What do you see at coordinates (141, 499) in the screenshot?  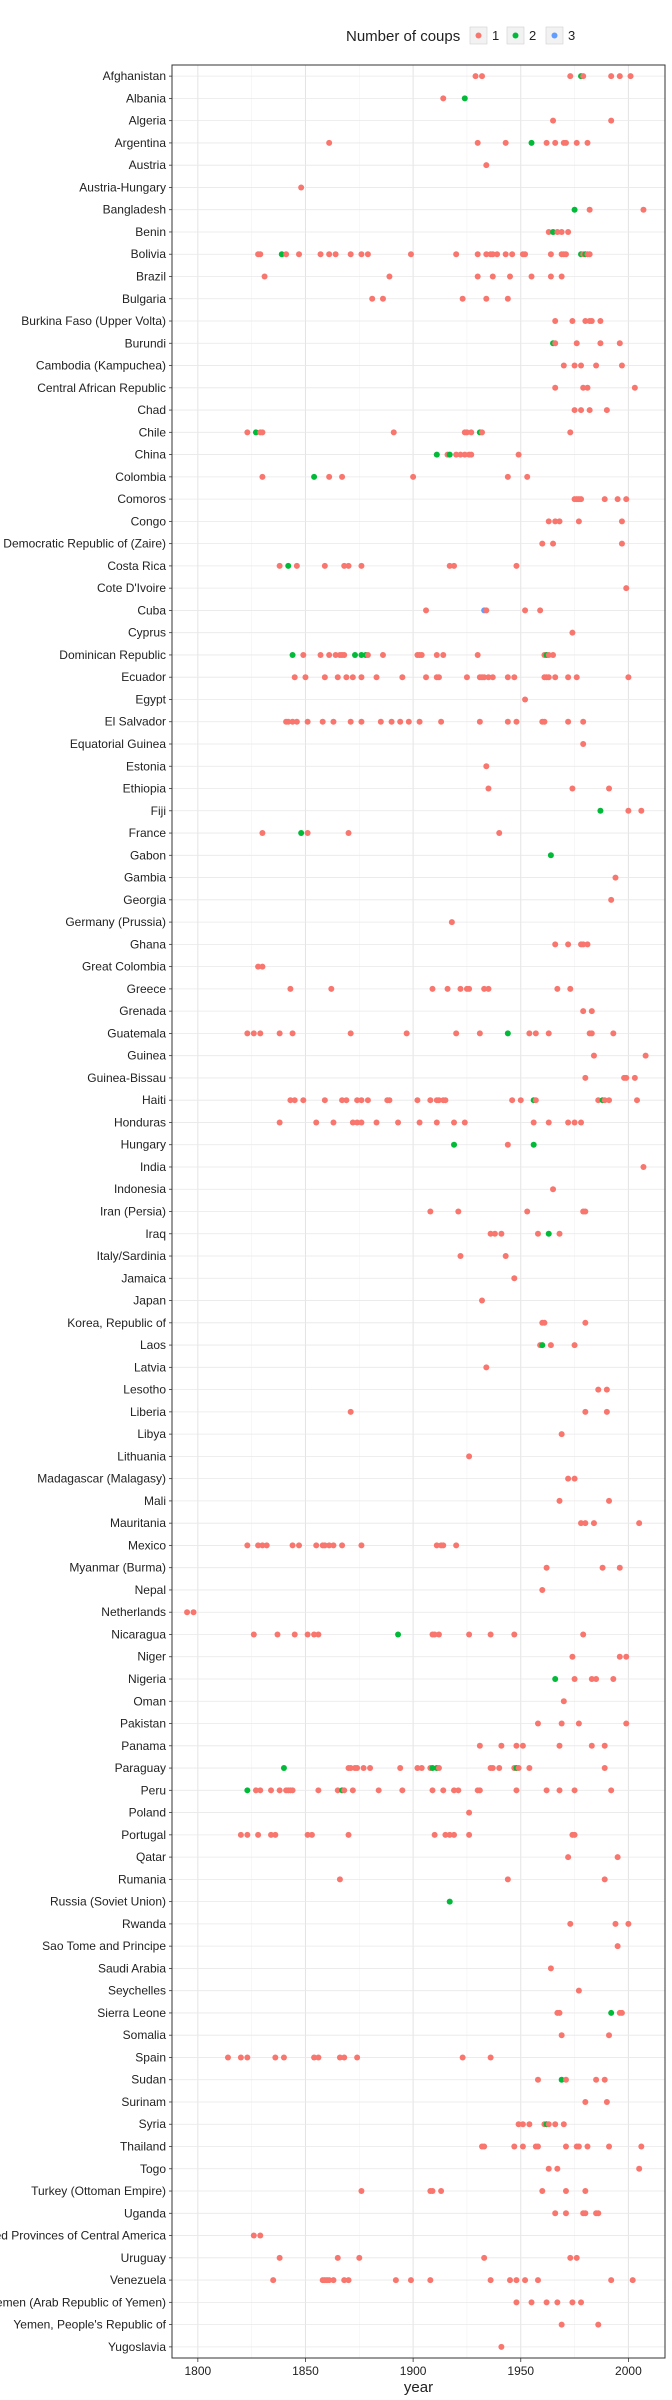 I see `y-tick-label: Comoros` at bounding box center [141, 499].